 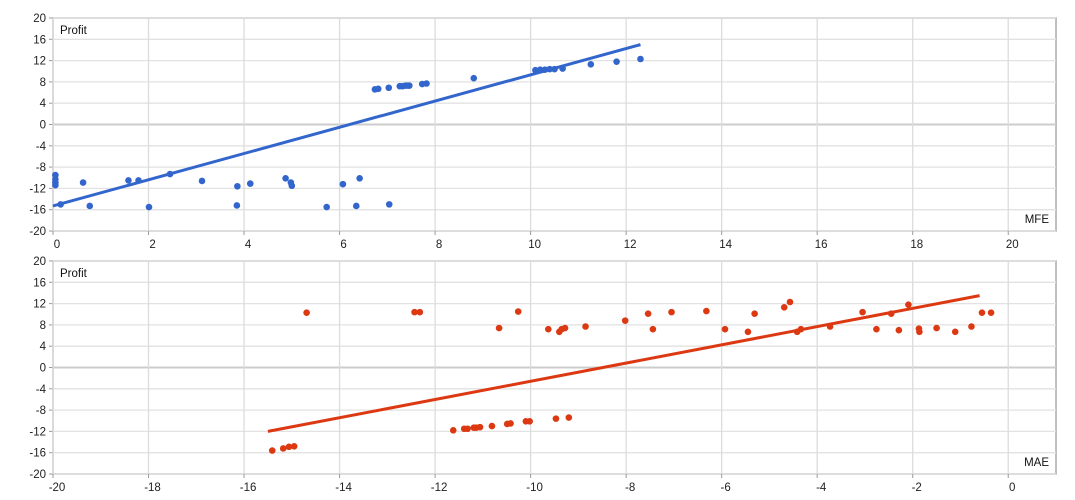 I want to click on x-axis-label: MAE, so click(x=1036, y=463).